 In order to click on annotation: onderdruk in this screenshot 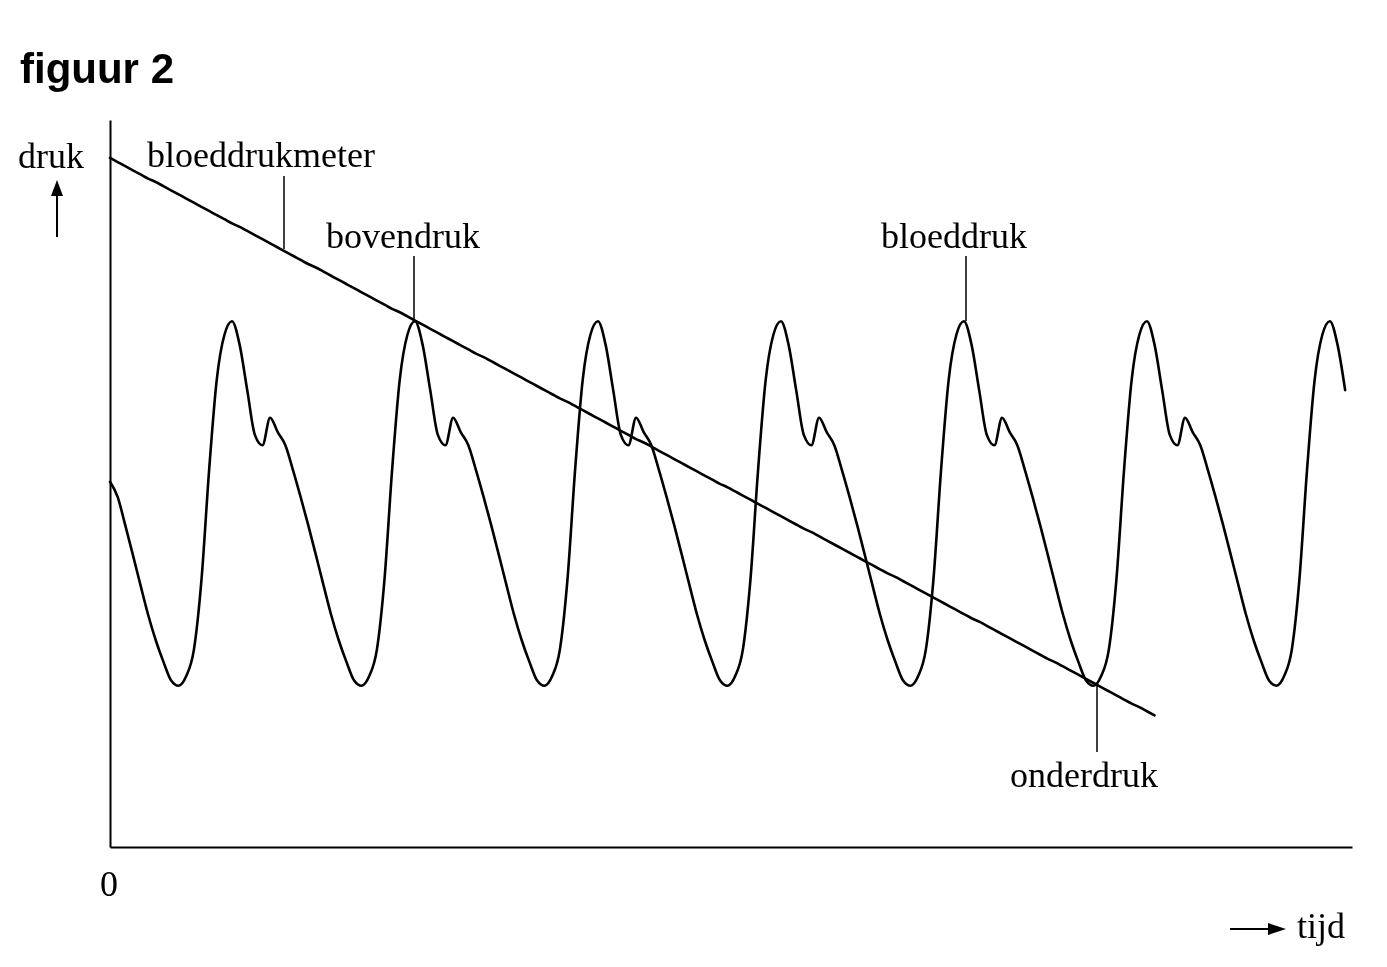, I will do `click(1084, 775)`.